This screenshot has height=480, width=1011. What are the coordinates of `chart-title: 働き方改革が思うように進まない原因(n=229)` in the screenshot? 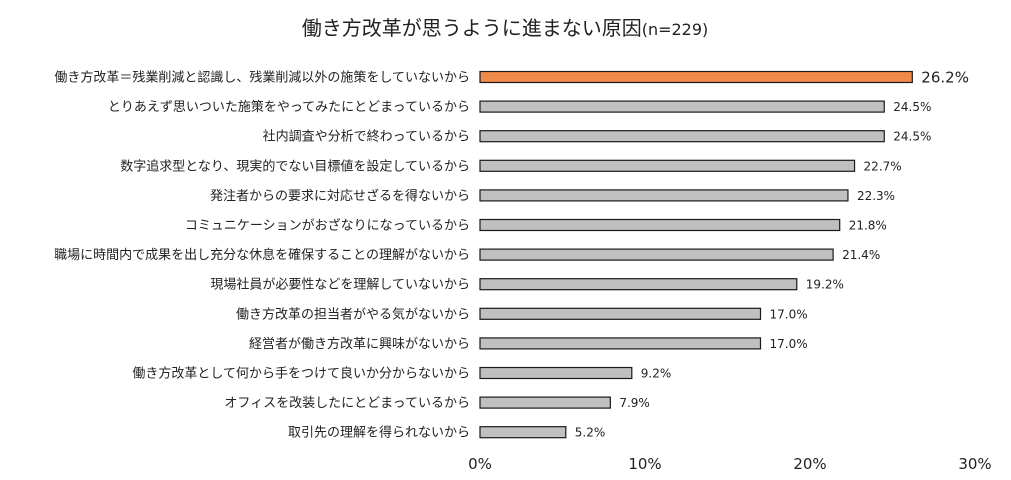 It's located at (505, 28).